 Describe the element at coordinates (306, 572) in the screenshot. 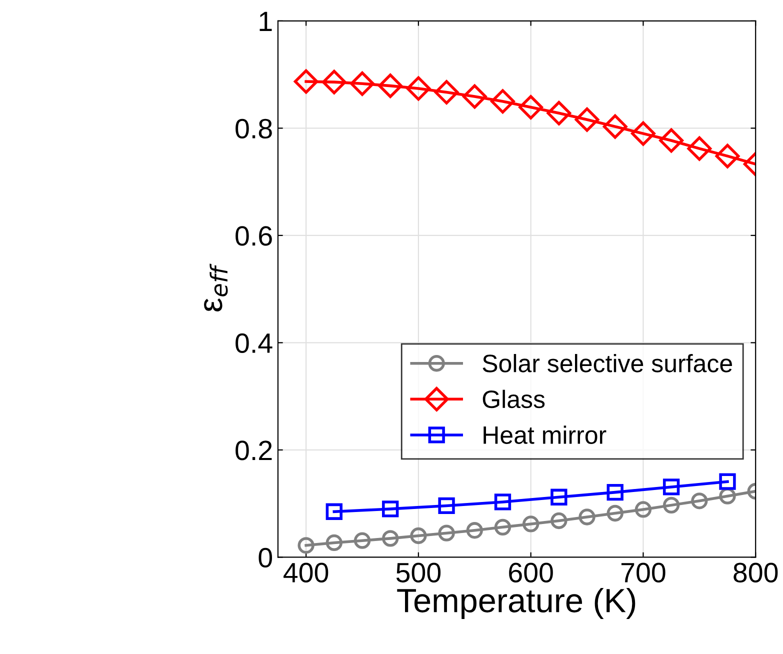

I see `x-tick-label: 400` at that location.